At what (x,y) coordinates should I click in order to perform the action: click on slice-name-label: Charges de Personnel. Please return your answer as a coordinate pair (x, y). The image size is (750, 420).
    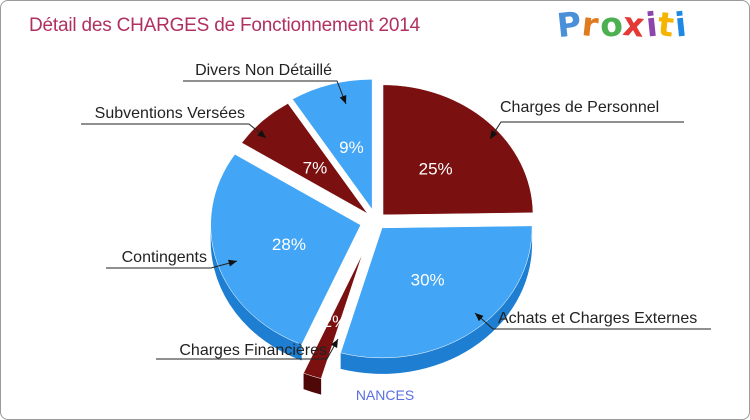
    Looking at the image, I should click on (579, 107).